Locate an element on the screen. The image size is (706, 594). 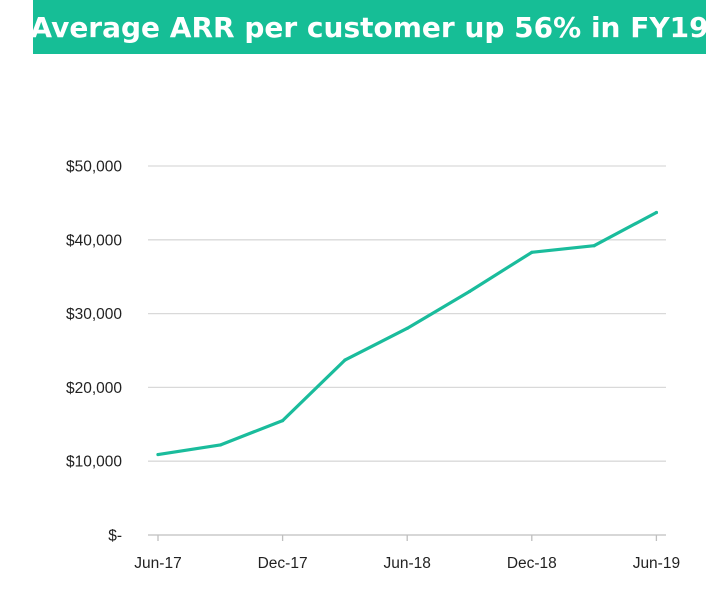
y-tick-label: $- is located at coordinates (115, 536).